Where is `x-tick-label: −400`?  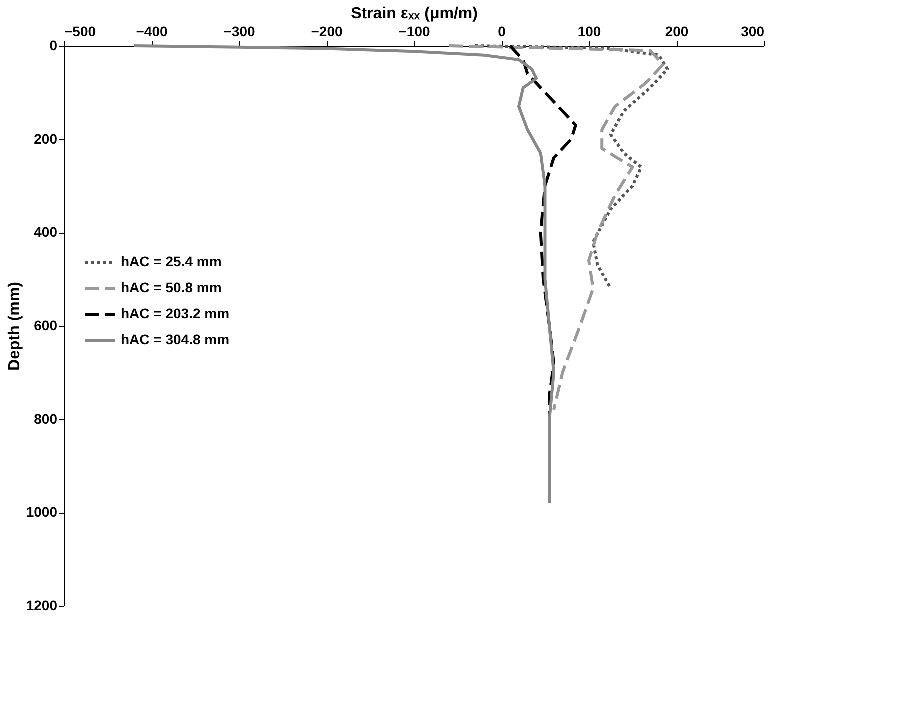
x-tick-label: −400 is located at coordinates (152, 32).